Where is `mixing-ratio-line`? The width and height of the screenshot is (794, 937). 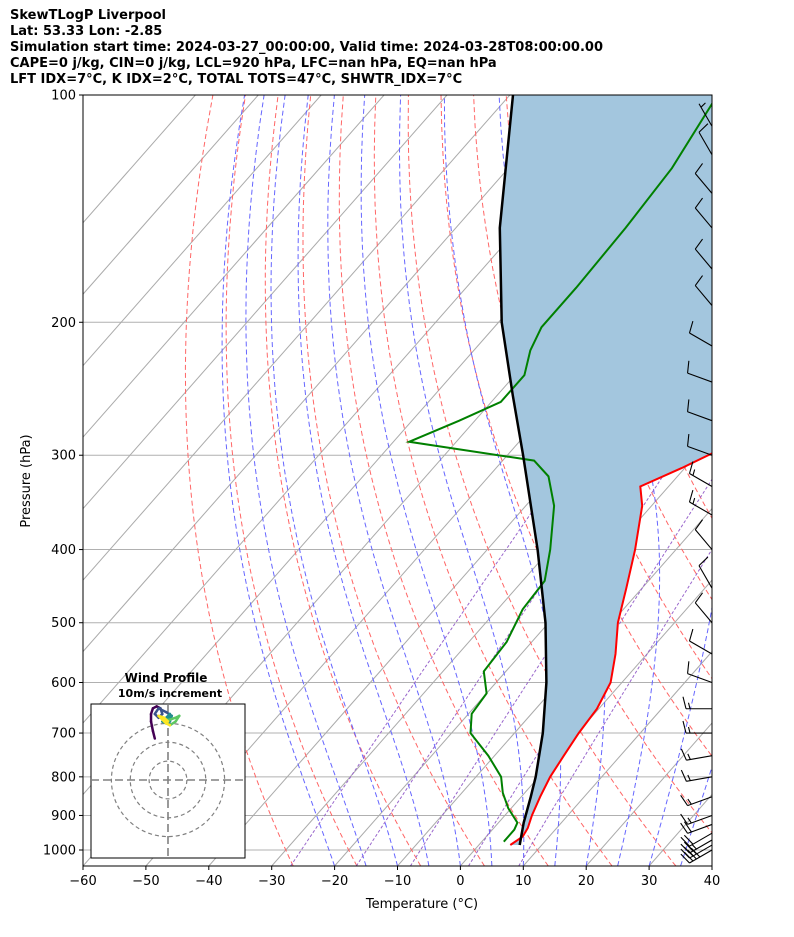
mixing-ratio-line is located at coordinates (615, 707).